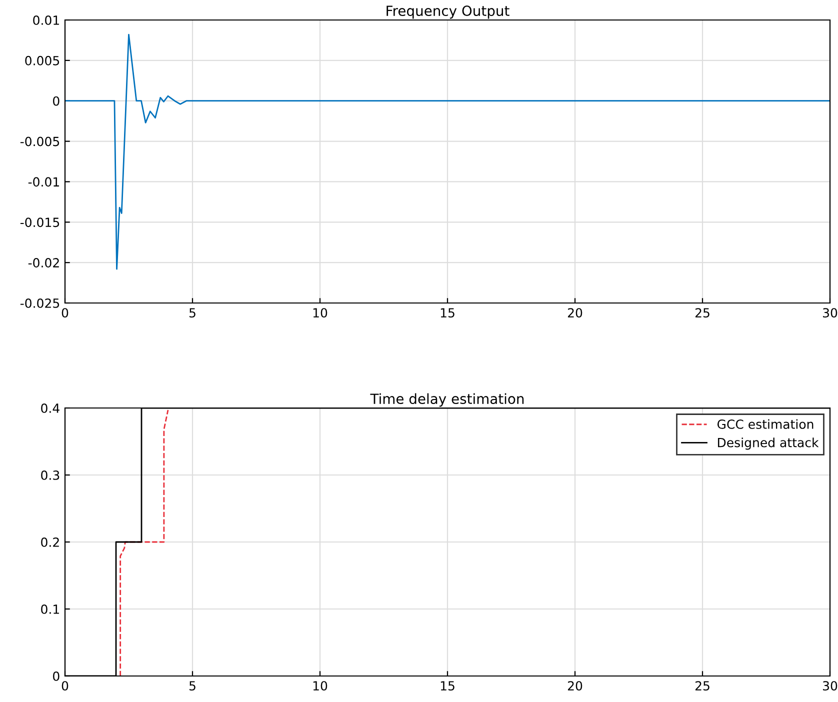  I want to click on chart-title: Frequency Output, so click(448, 12).